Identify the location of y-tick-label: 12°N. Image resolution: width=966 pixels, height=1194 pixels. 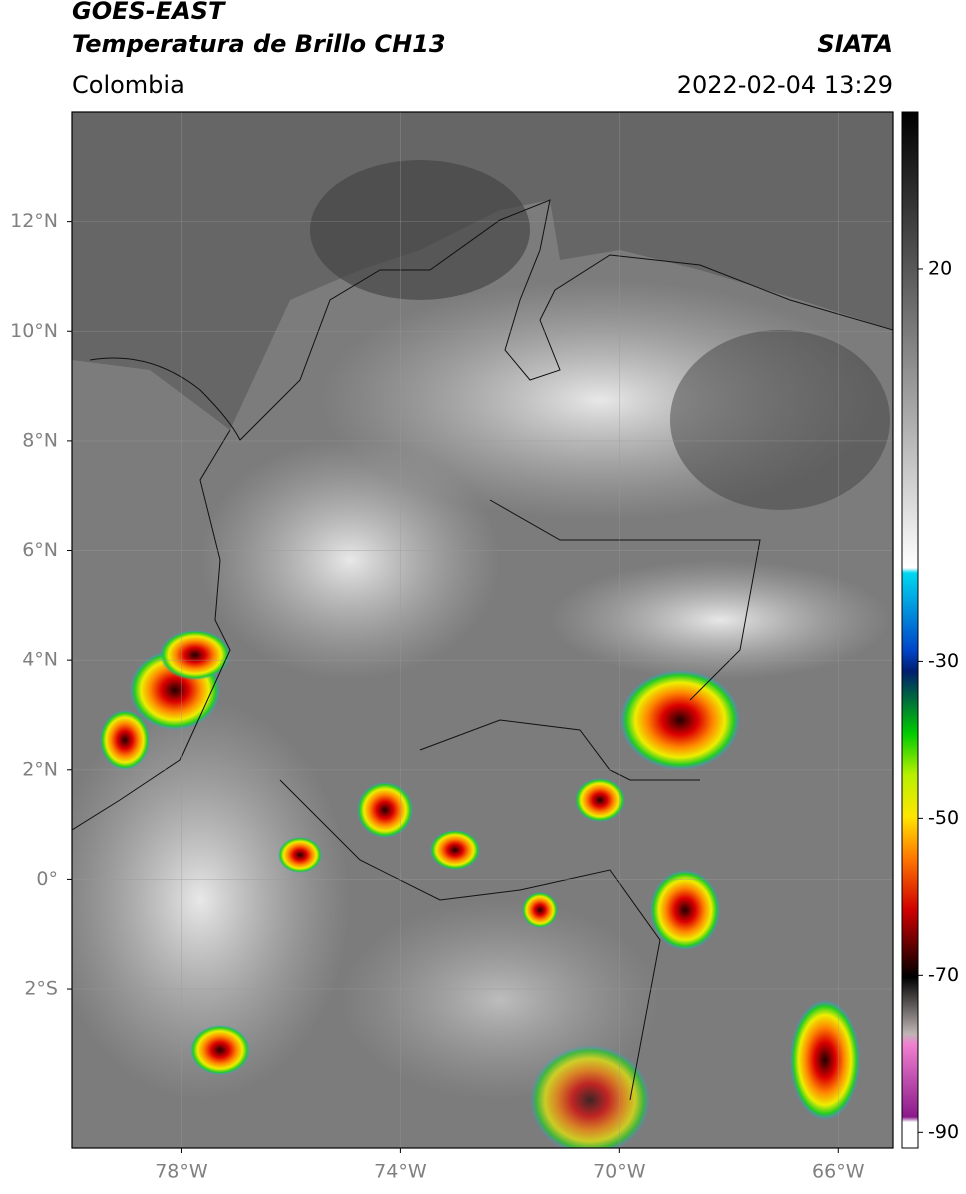
(34, 221).